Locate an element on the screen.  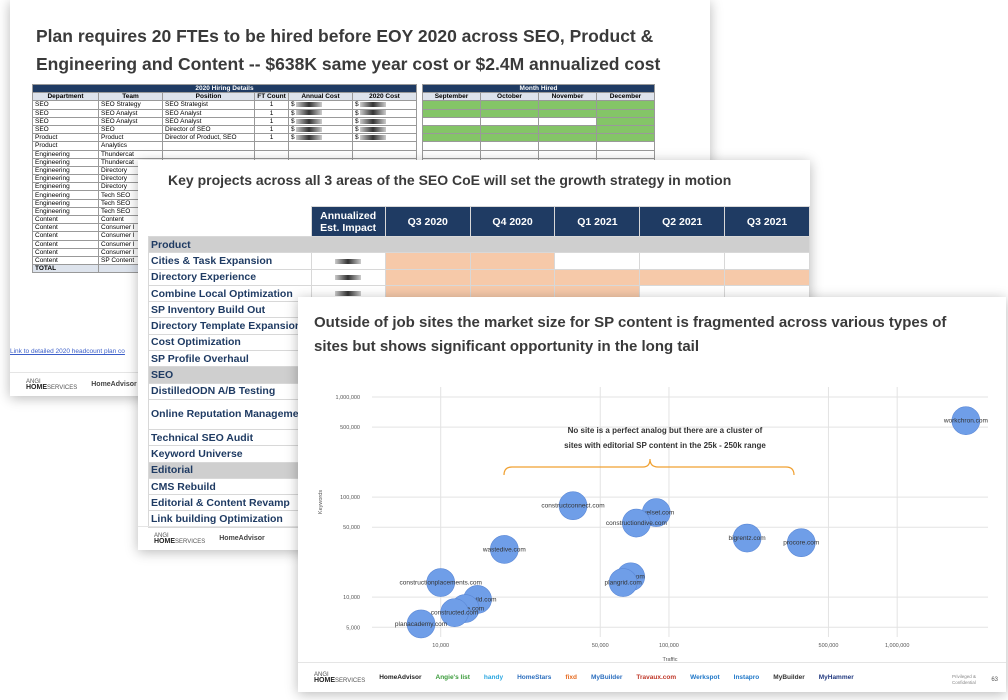
data-point-label: planacademy.com is located at coordinates (421, 624).